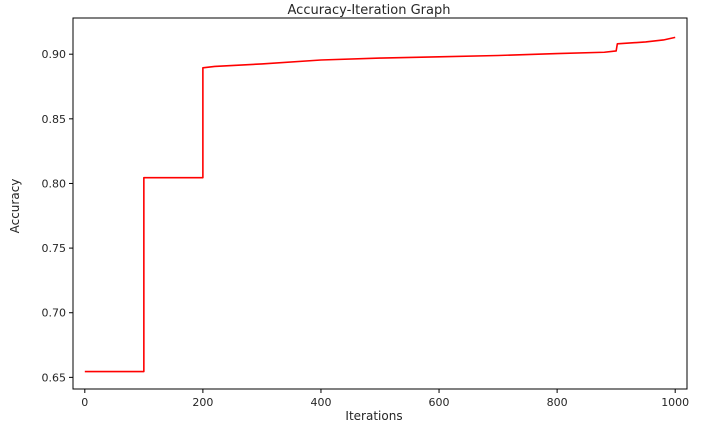  What do you see at coordinates (320, 402) in the screenshot?
I see `x-tick-label: 400` at bounding box center [320, 402].